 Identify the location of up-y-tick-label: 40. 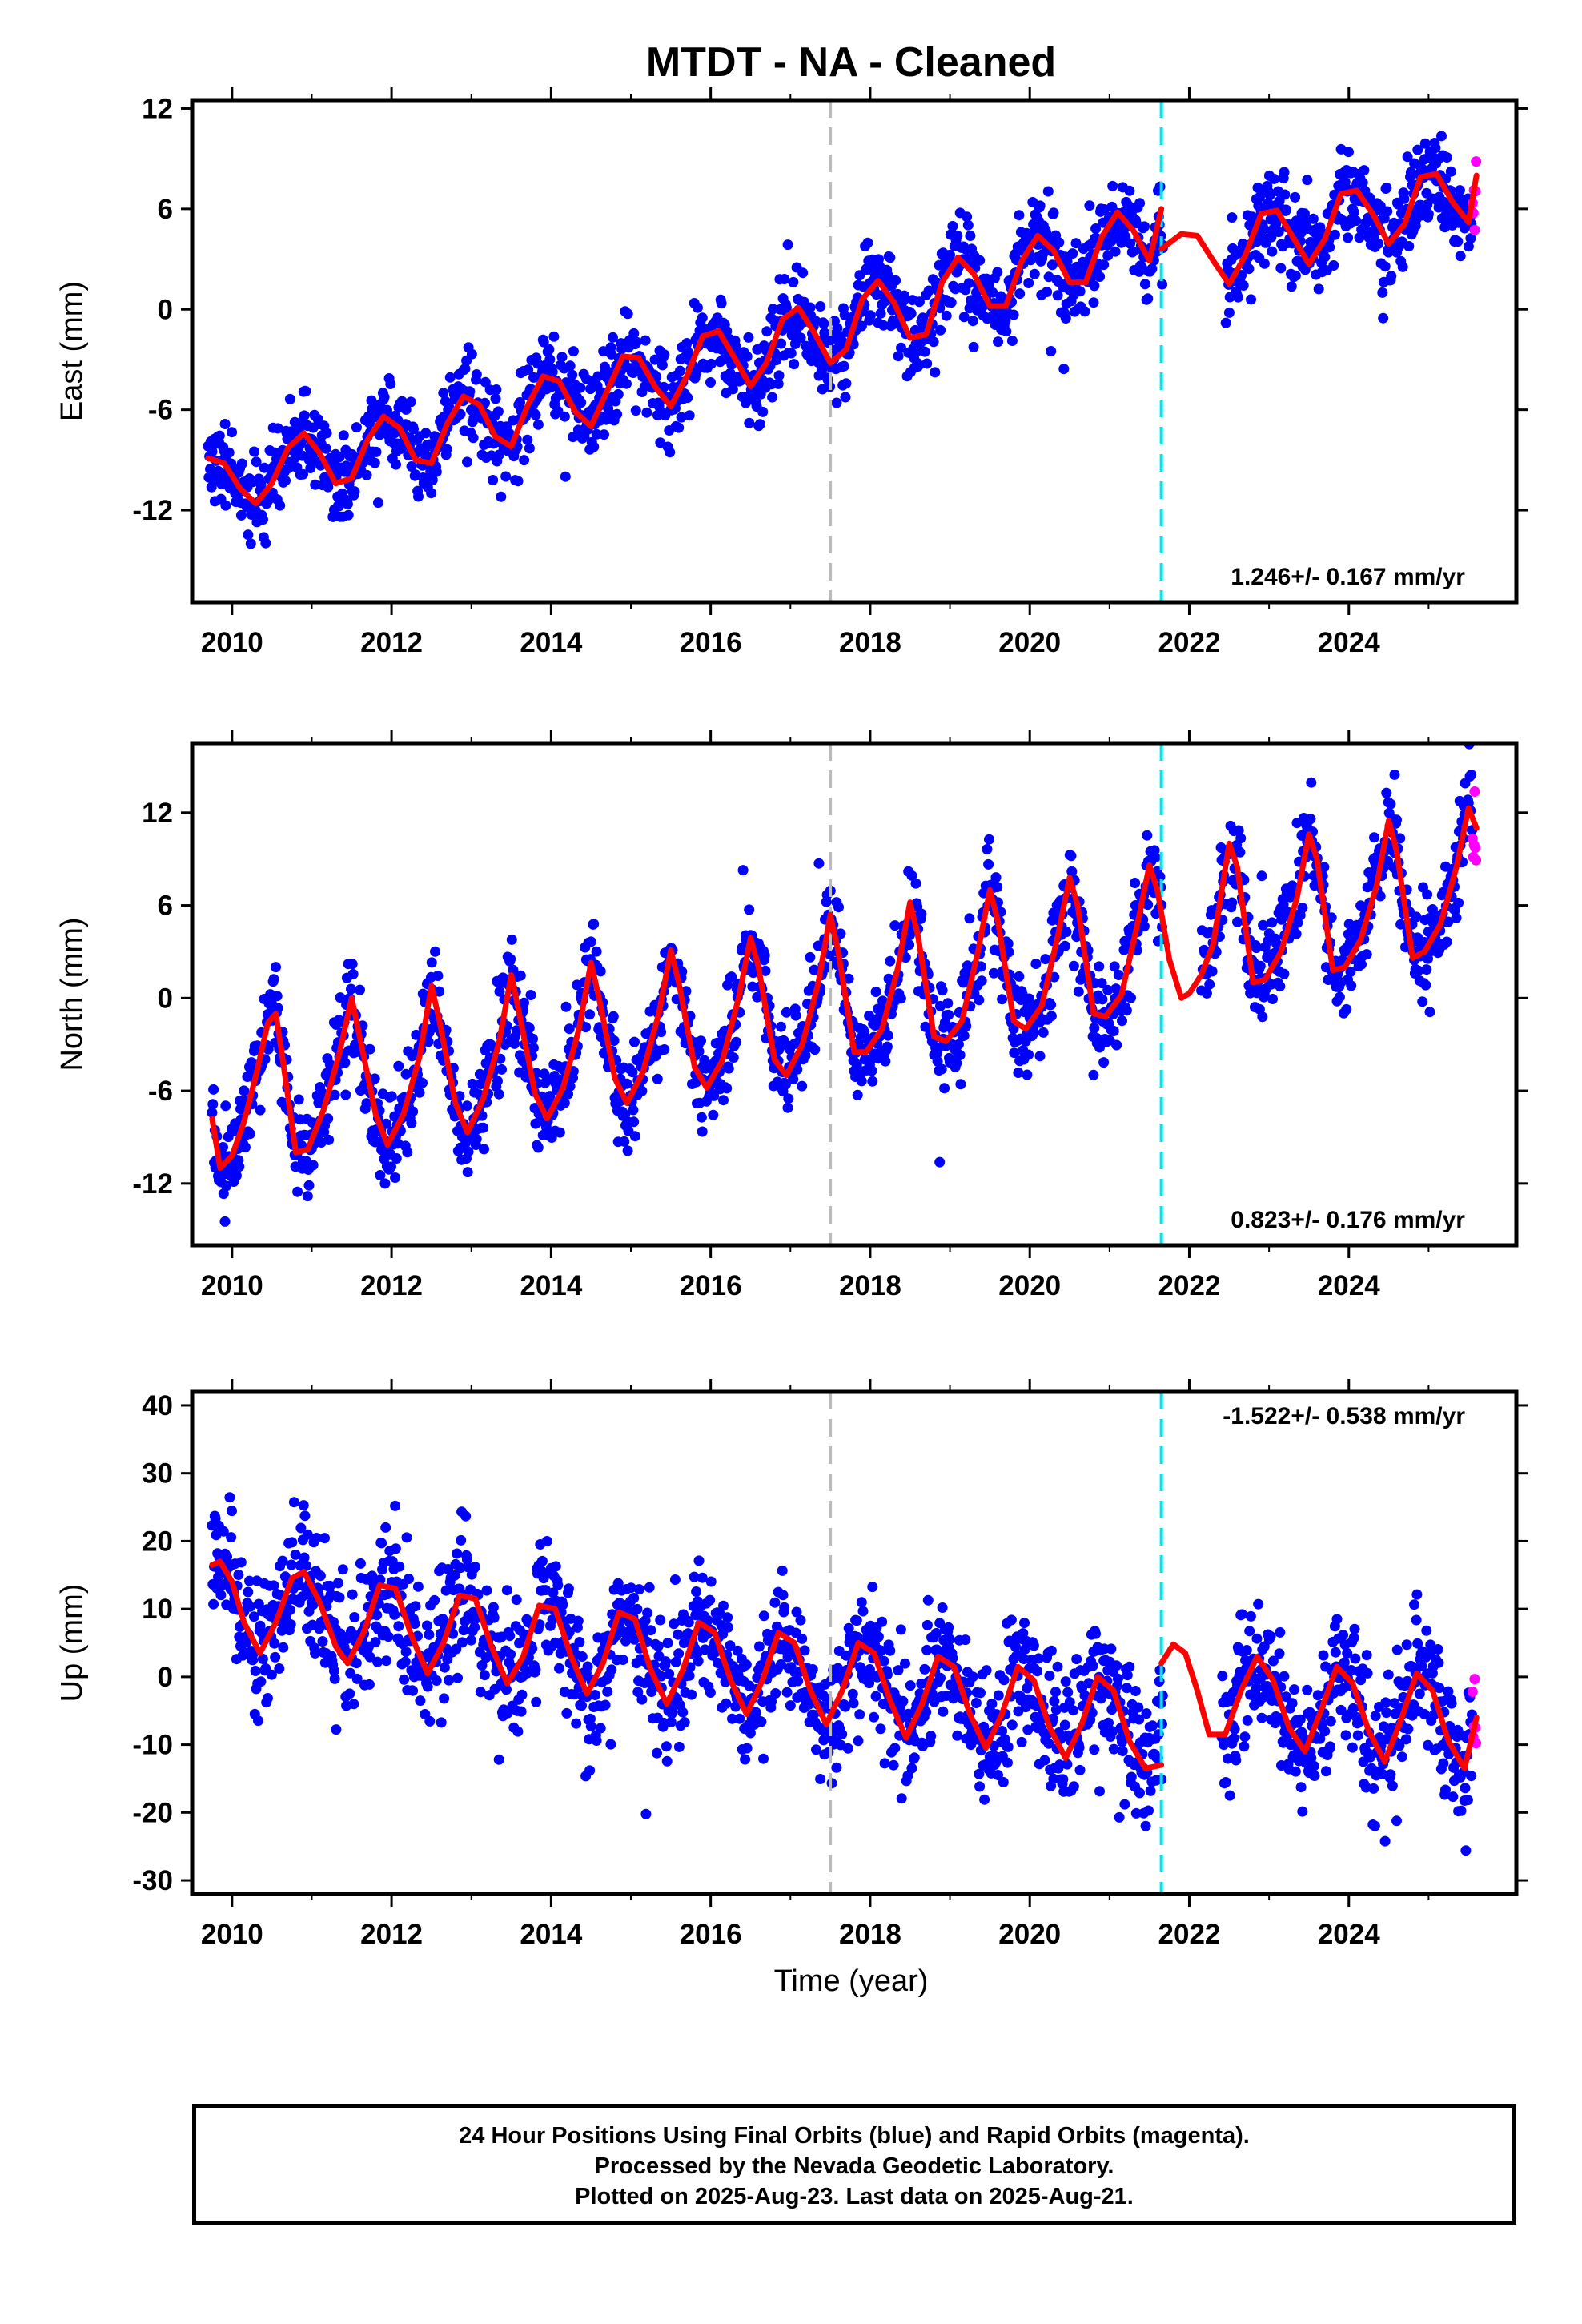
(157, 1405).